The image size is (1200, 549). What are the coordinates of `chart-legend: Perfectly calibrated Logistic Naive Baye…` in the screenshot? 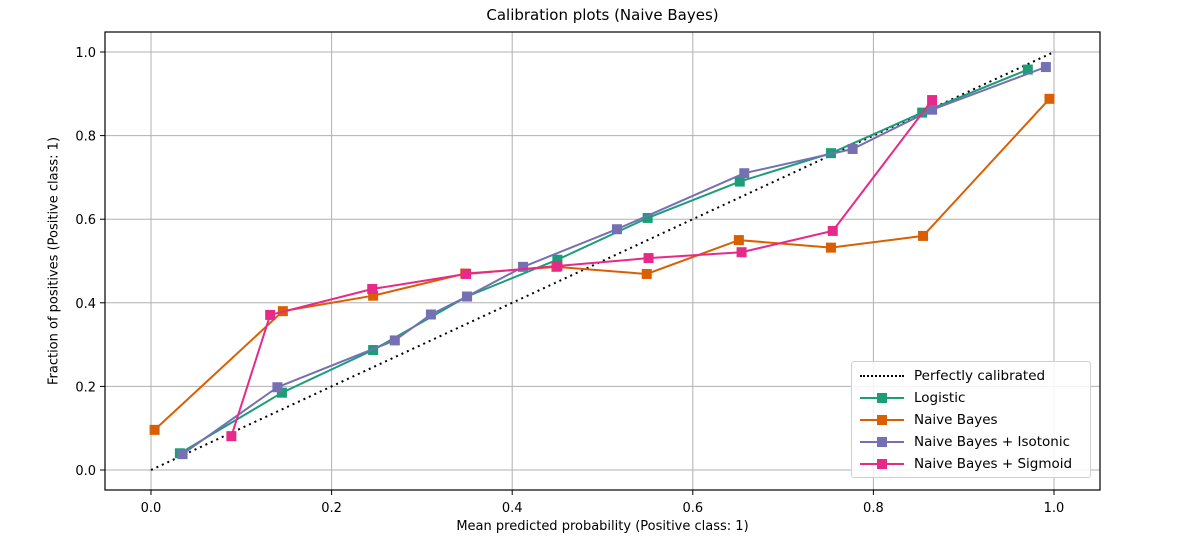 It's located at (971, 419).